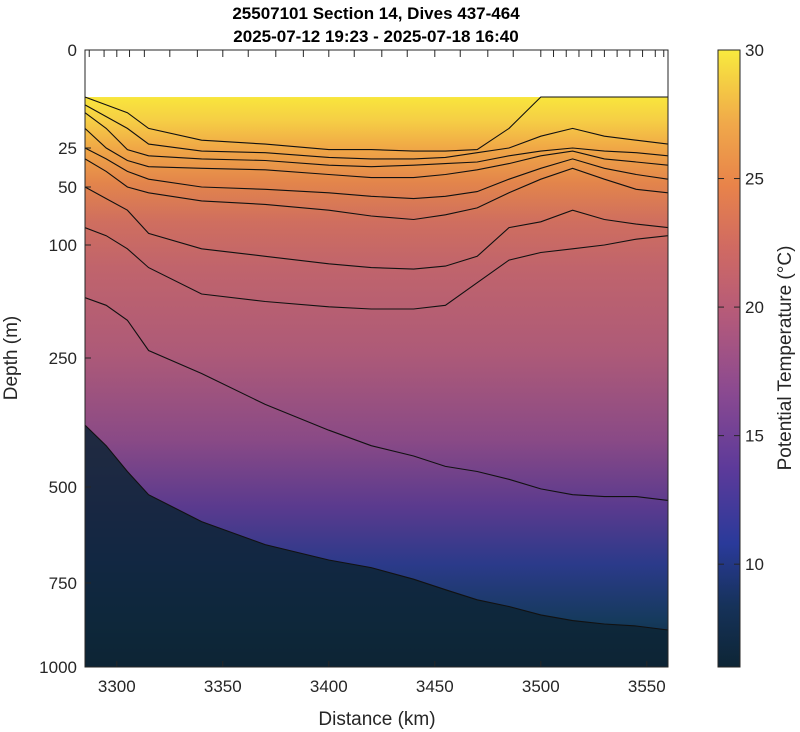  What do you see at coordinates (376, 53) in the screenshot?
I see `dive-tick-marks` at bounding box center [376, 53].